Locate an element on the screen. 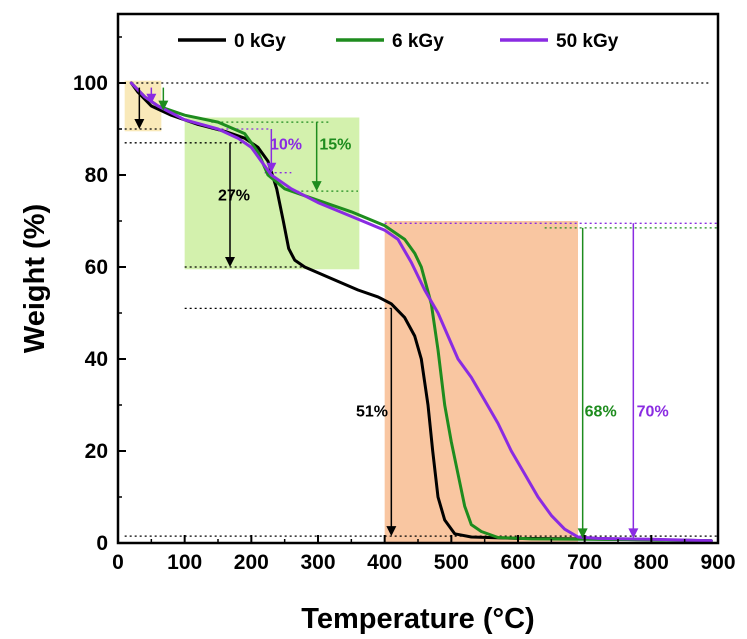  legend-label: 50 kGy is located at coordinates (587, 41).